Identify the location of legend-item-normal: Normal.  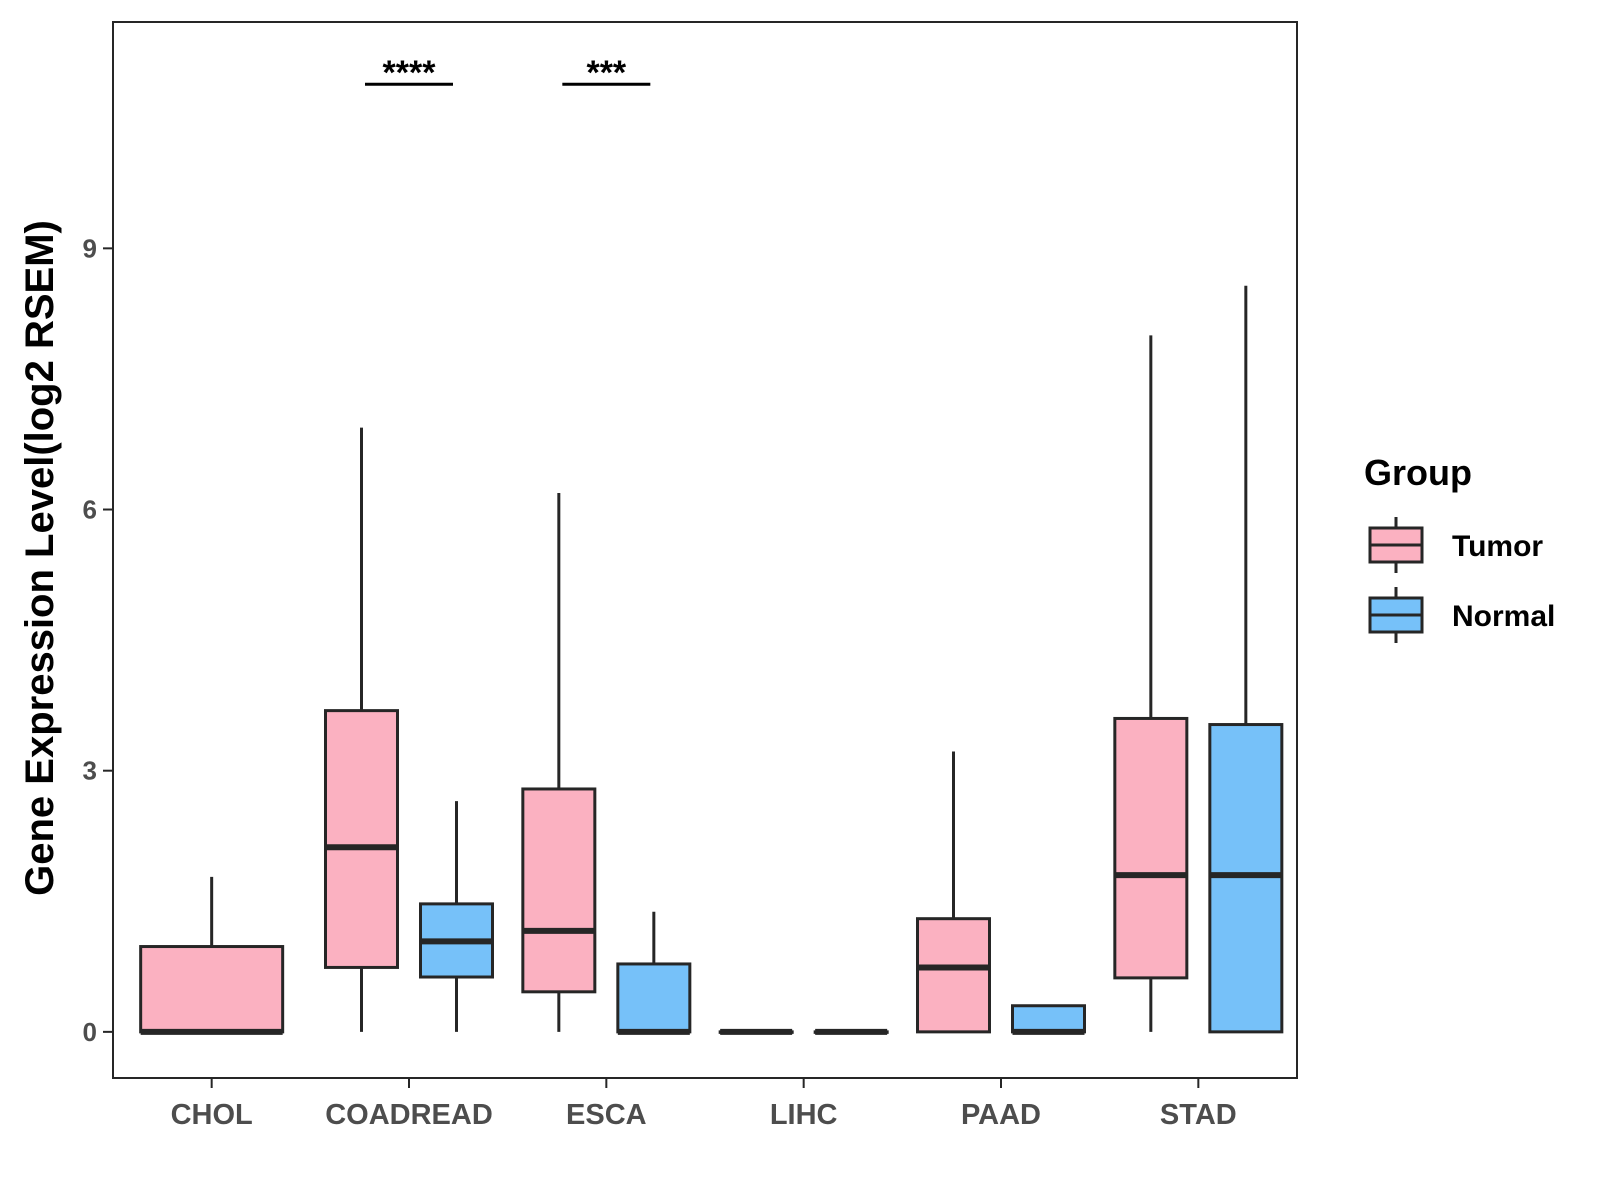
(1461, 615).